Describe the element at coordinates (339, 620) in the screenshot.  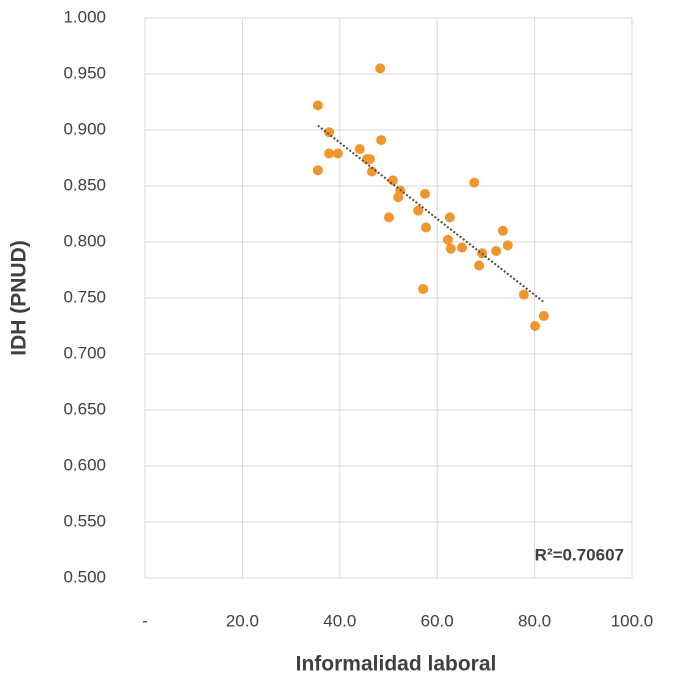
I see `x-tick-label: 40.0` at that location.